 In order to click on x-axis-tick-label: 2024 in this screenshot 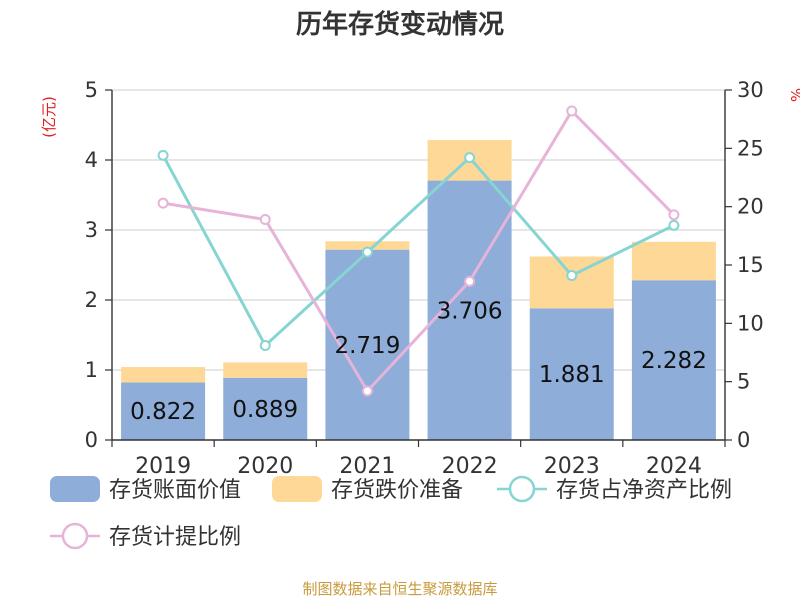, I will do `click(674, 466)`.